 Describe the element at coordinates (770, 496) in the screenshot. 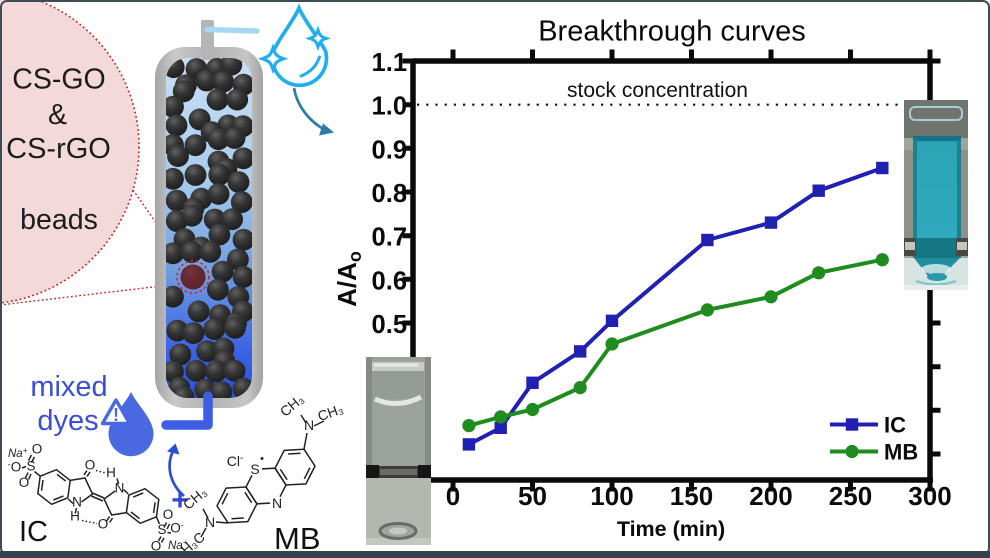

I see `svg-text: 200` at that location.